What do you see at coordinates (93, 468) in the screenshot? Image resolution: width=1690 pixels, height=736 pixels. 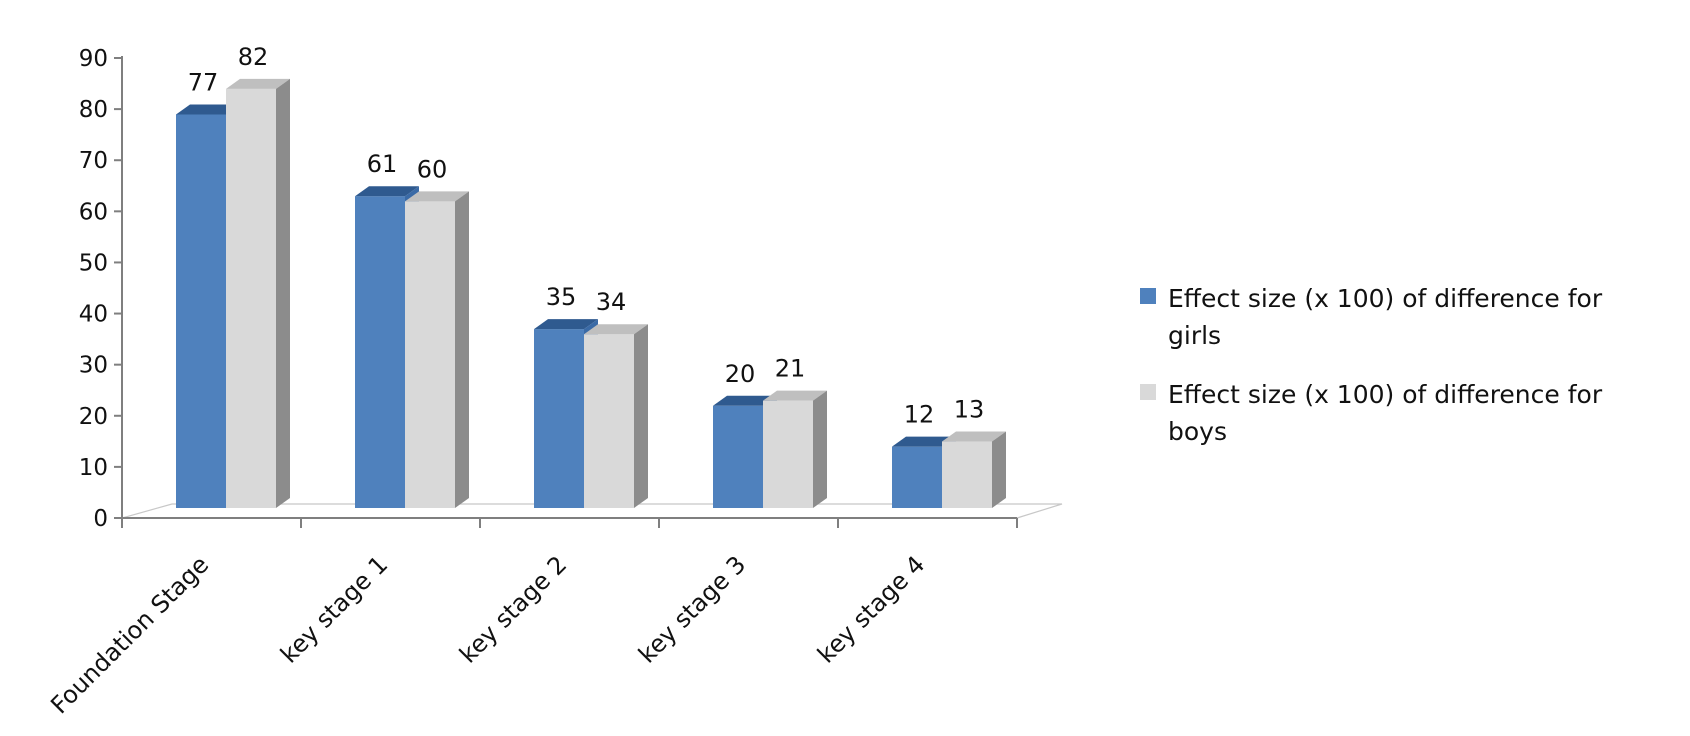 I see `y-tick-label: 10` at bounding box center [93, 468].